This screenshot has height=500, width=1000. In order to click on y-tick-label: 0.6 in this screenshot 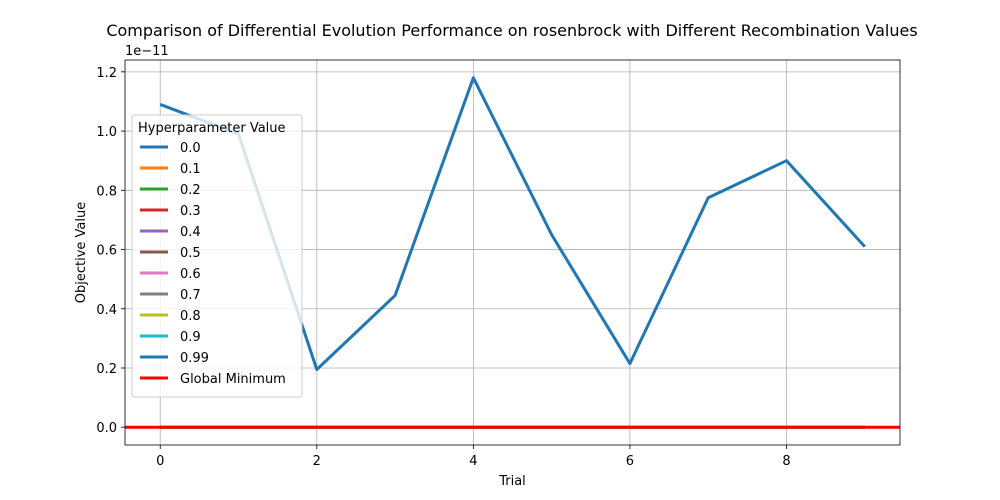, I will do `click(106, 251)`.